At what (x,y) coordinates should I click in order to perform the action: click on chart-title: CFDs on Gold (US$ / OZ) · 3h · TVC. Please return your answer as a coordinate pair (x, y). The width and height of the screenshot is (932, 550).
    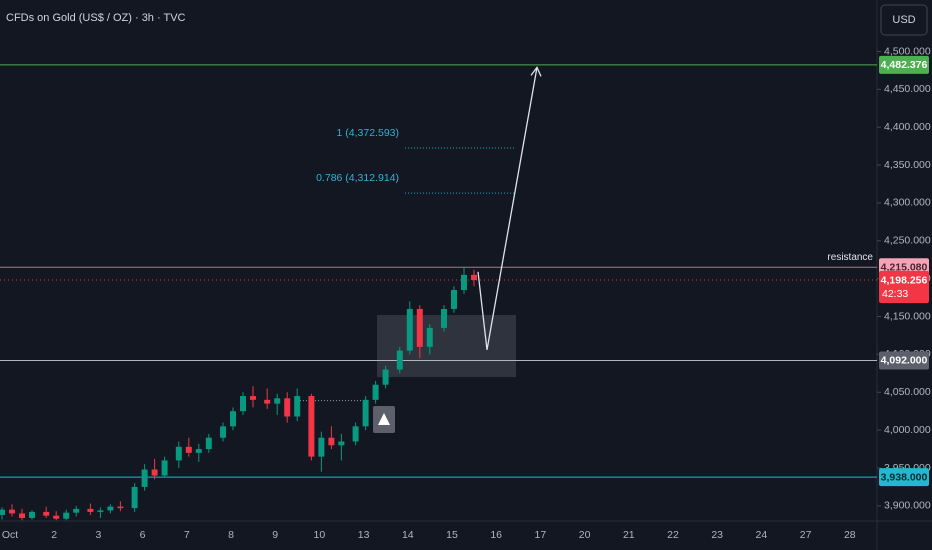
    Looking at the image, I should click on (96, 18).